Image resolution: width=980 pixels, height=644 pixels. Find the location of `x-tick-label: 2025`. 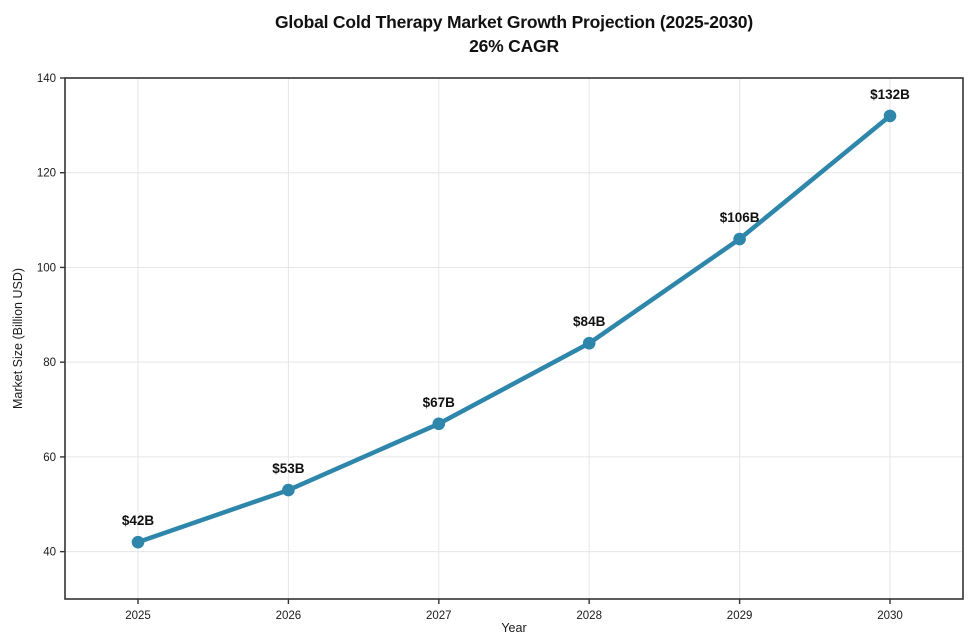

x-tick-label: 2025 is located at coordinates (138, 616).